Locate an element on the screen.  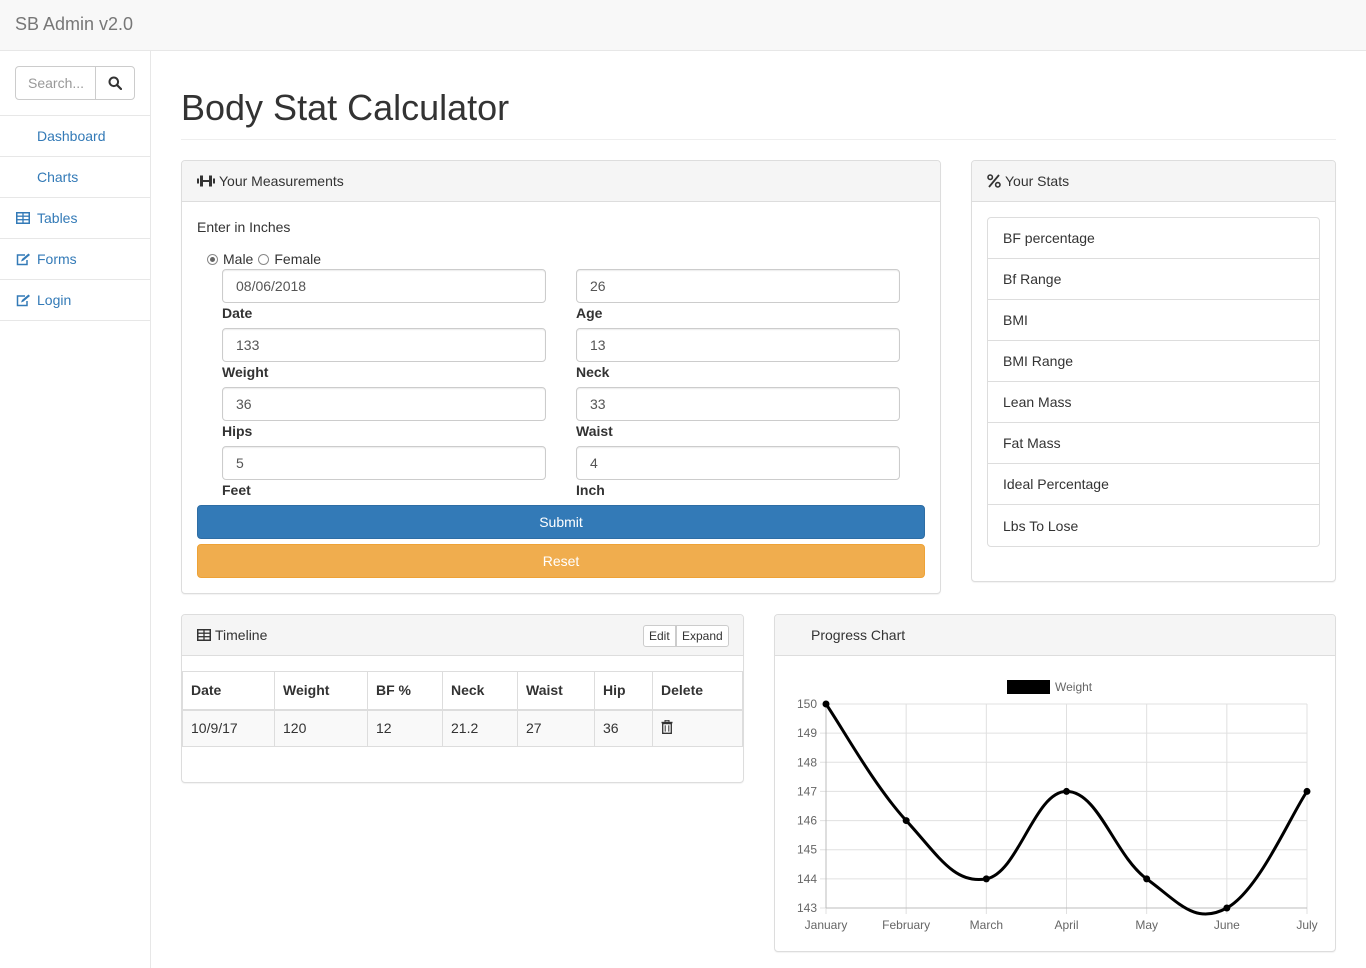
sidebar-item-forms: Forms is located at coordinates (75, 259).